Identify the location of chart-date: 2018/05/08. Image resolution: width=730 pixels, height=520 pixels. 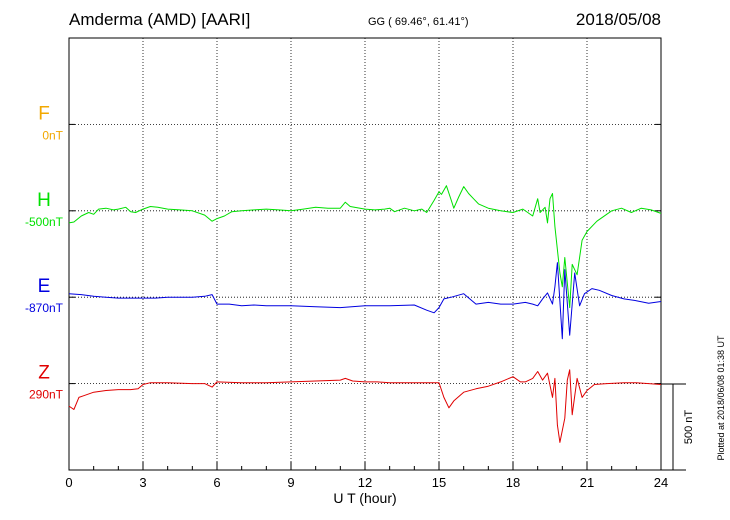
(618, 19).